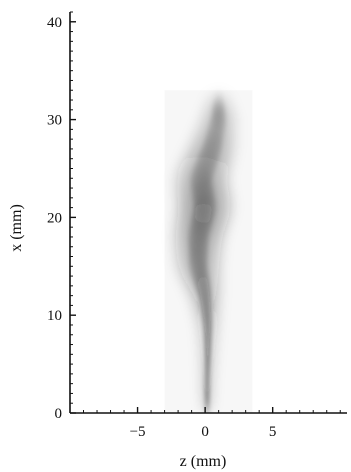 This screenshot has height=472, width=351. What do you see at coordinates (54, 316) in the screenshot?
I see `y-tick-label: 10` at bounding box center [54, 316].